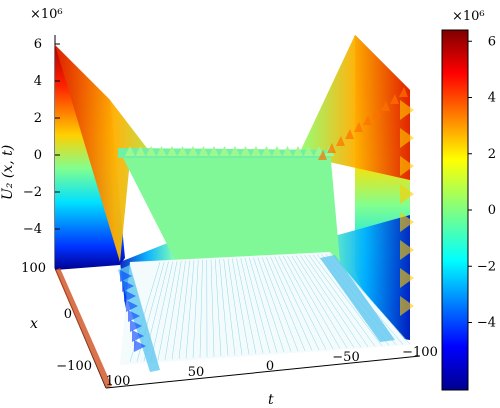 The height and width of the screenshot is (408, 500). Describe the element at coordinates (38, 155) in the screenshot. I see `z-tick-label: 0` at that location.